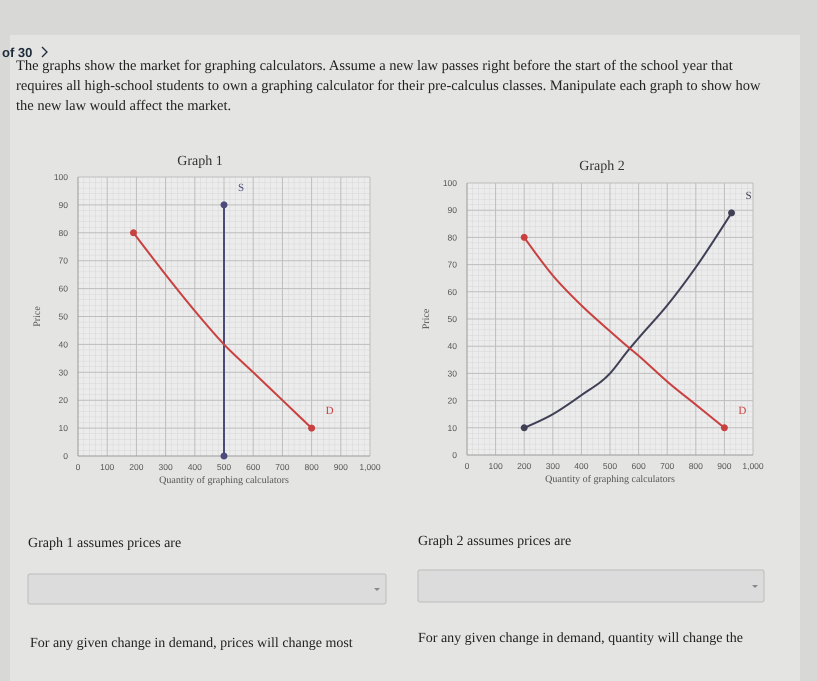 The width and height of the screenshot is (817, 681). Describe the element at coordinates (602, 166) in the screenshot. I see `chart-title: Graph 2` at that location.